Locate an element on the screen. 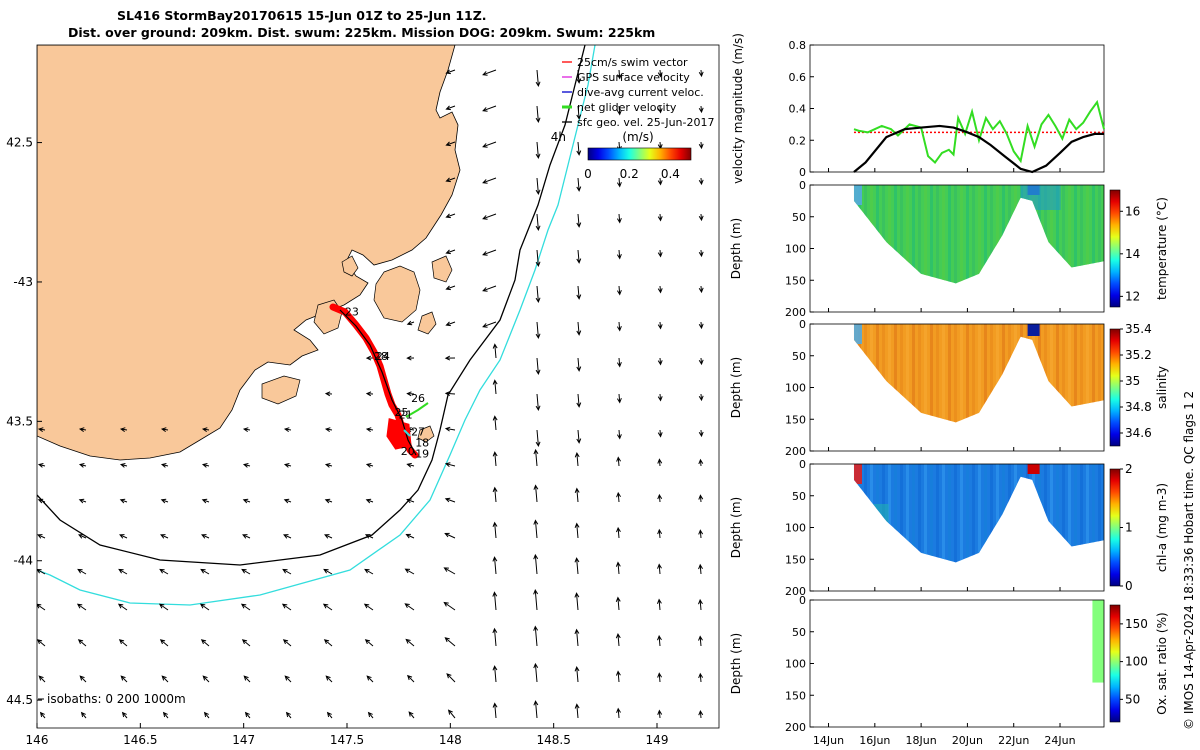  date-tick-label: 20Jun is located at coordinates (967, 740).